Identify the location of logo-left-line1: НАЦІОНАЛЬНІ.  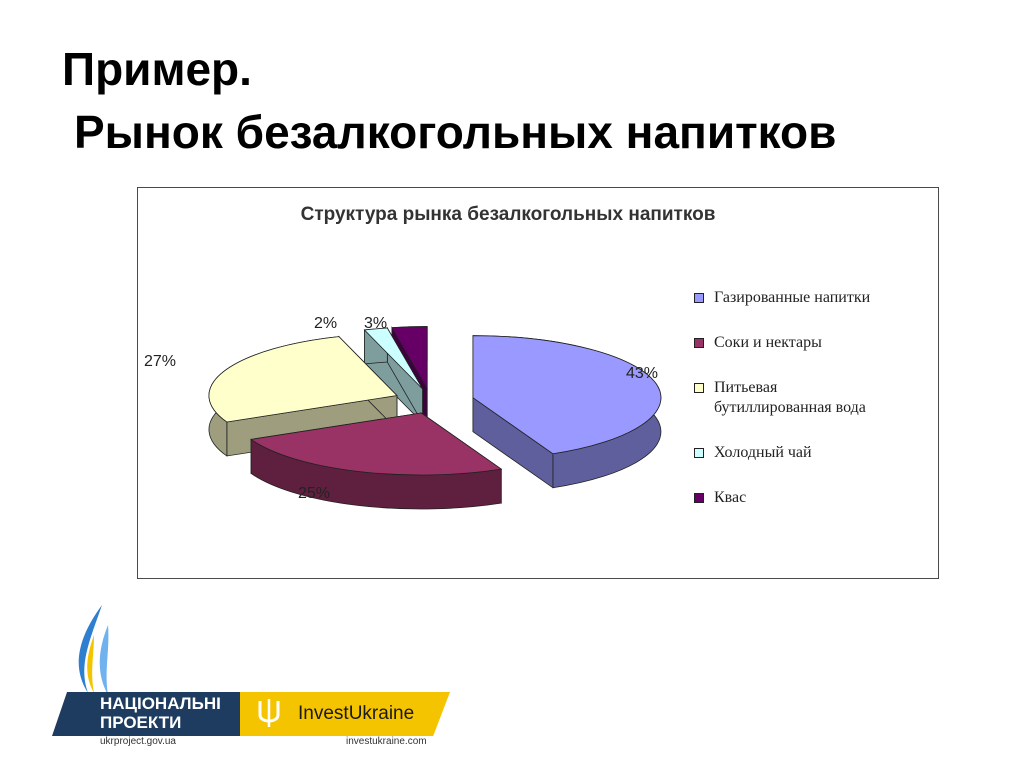
(160, 703).